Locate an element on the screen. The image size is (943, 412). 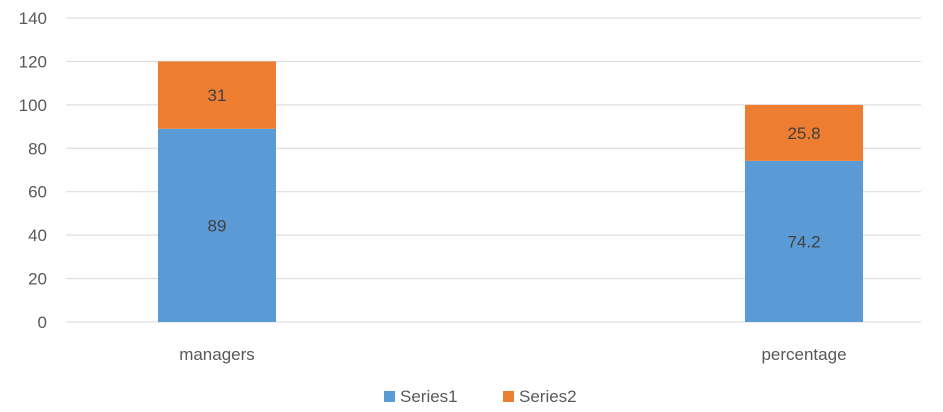
data-label-series2-percentage: 25.8 is located at coordinates (803, 133).